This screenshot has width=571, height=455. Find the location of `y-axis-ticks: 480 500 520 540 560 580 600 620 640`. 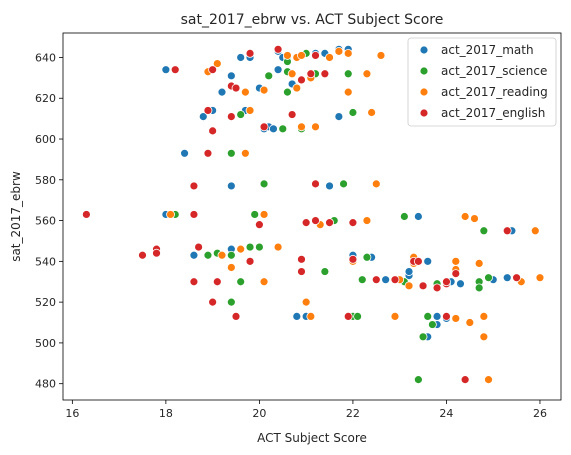

y-axis-ticks: 480 500 520 540 560 580 600 620 640 is located at coordinates (49, 221).